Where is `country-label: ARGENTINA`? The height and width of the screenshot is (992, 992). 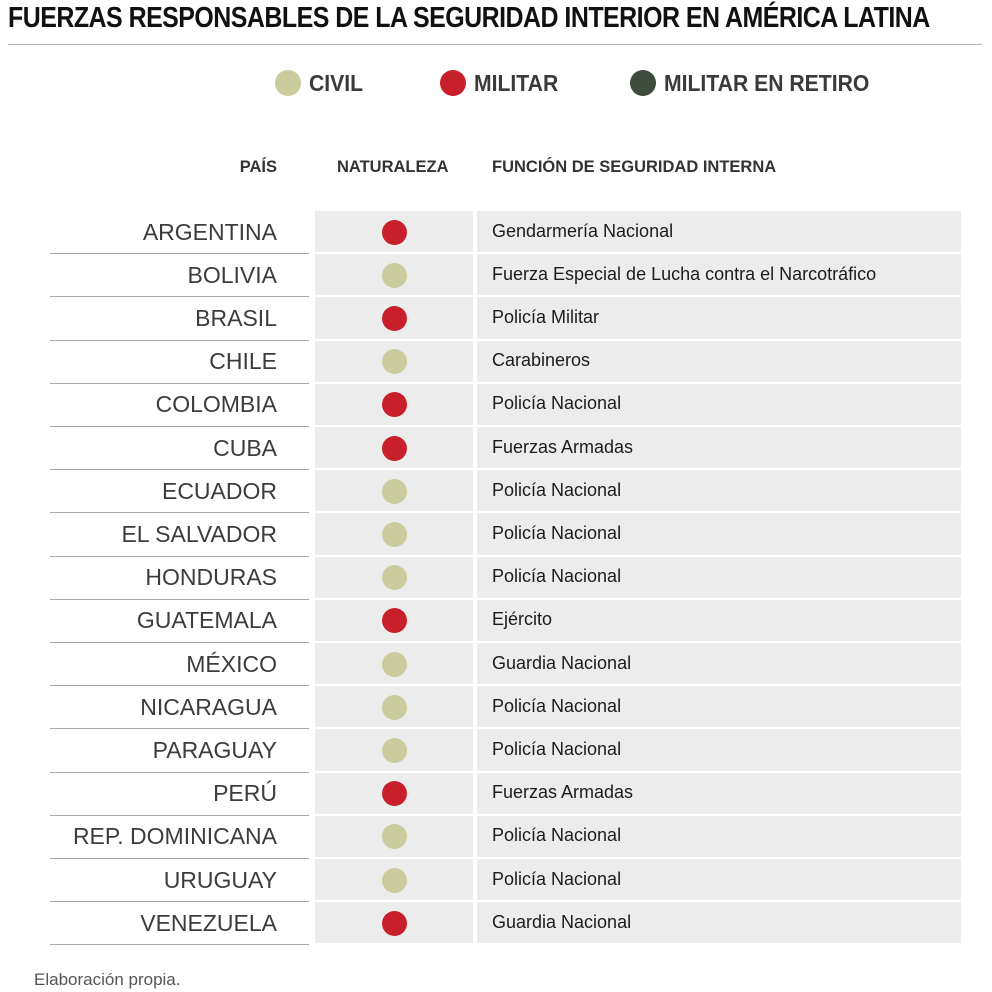 country-label: ARGENTINA is located at coordinates (209, 231).